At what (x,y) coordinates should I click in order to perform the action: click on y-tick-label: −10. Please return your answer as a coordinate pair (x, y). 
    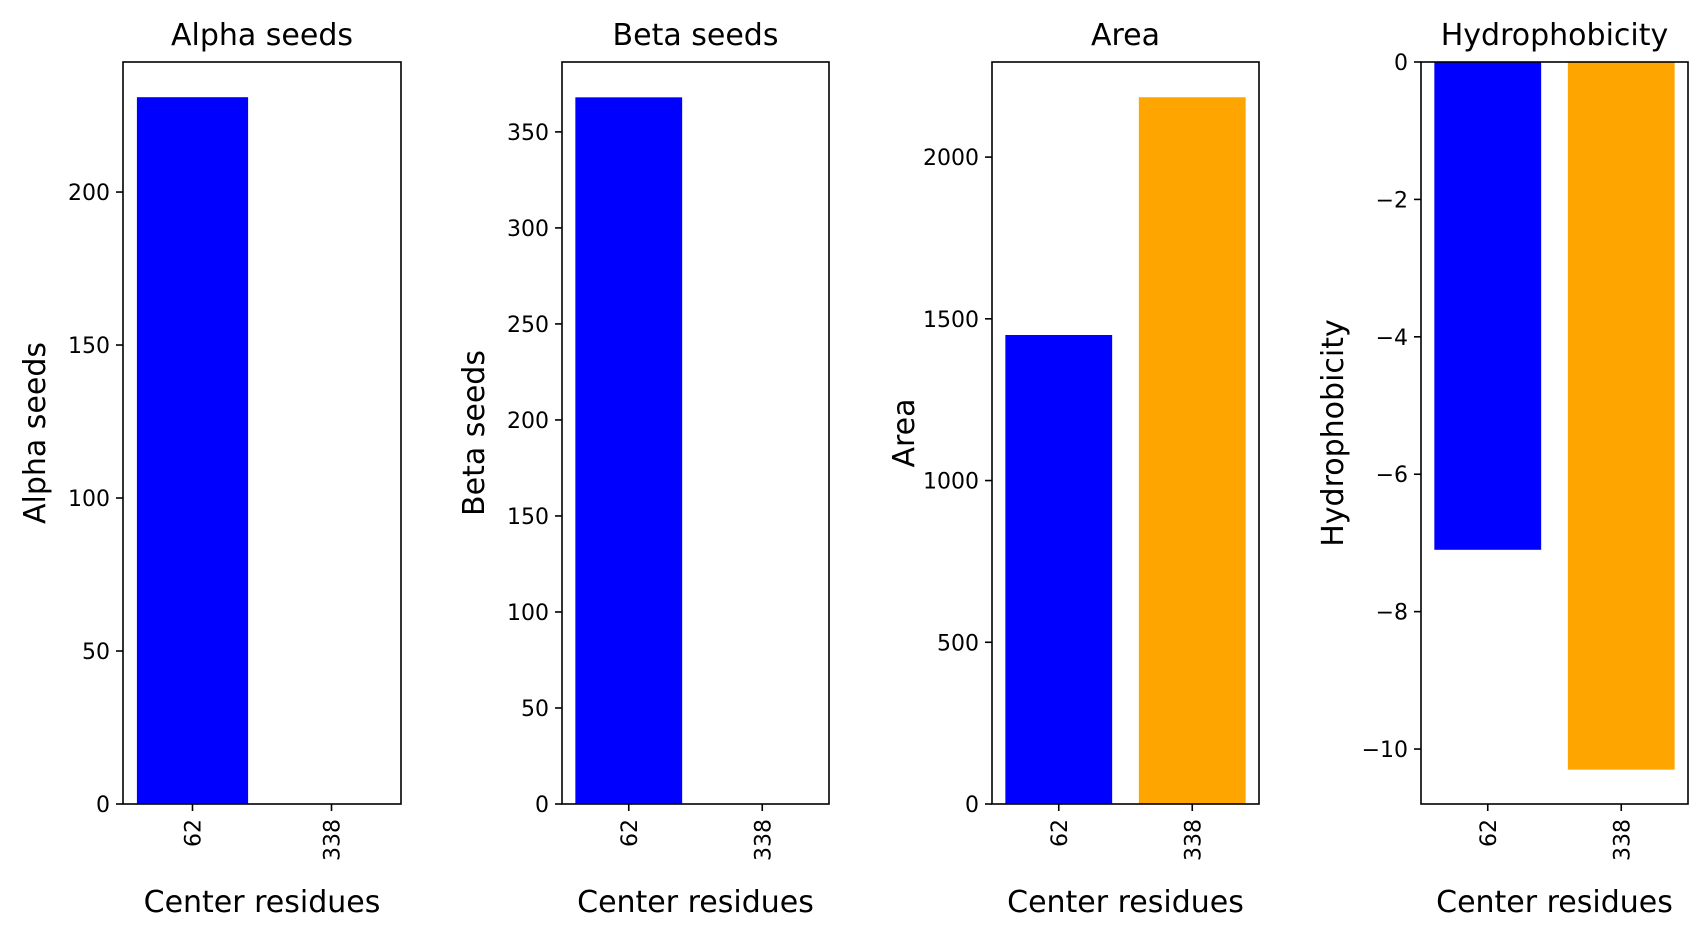
    Looking at the image, I should click on (1385, 750).